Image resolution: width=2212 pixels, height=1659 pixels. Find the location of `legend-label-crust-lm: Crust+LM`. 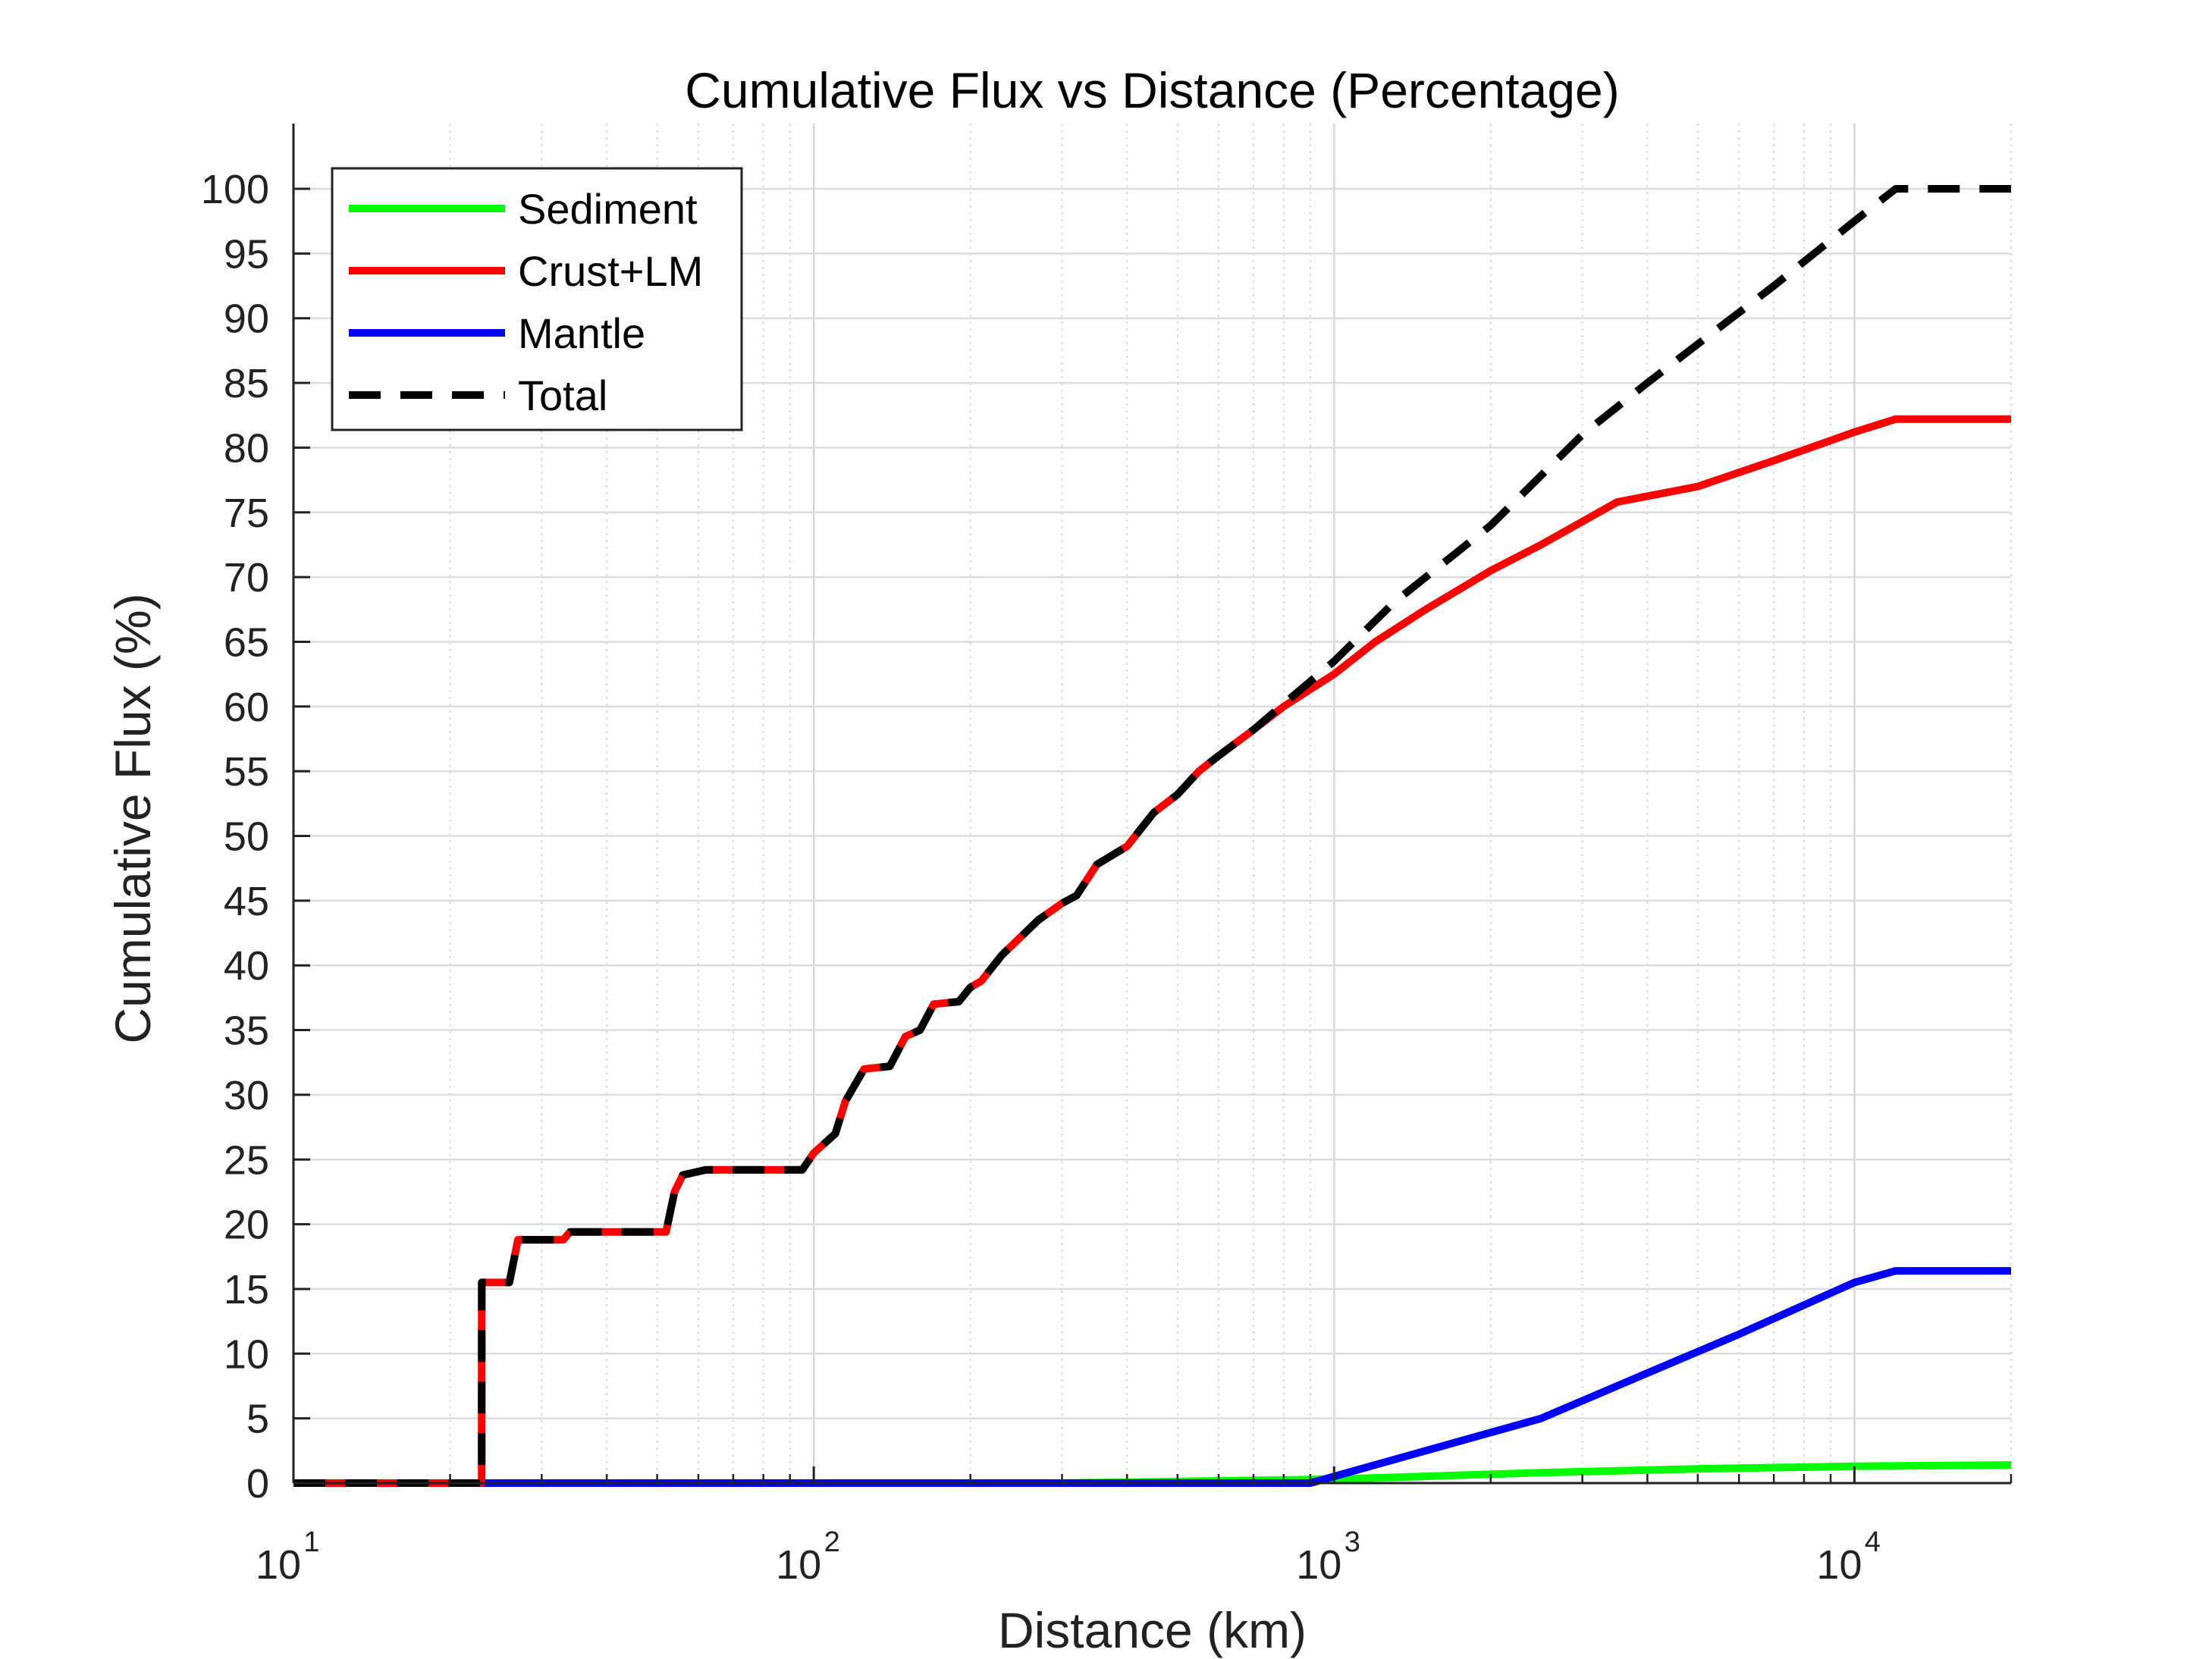

legend-label-crust-lm: Crust+LM is located at coordinates (610, 271).